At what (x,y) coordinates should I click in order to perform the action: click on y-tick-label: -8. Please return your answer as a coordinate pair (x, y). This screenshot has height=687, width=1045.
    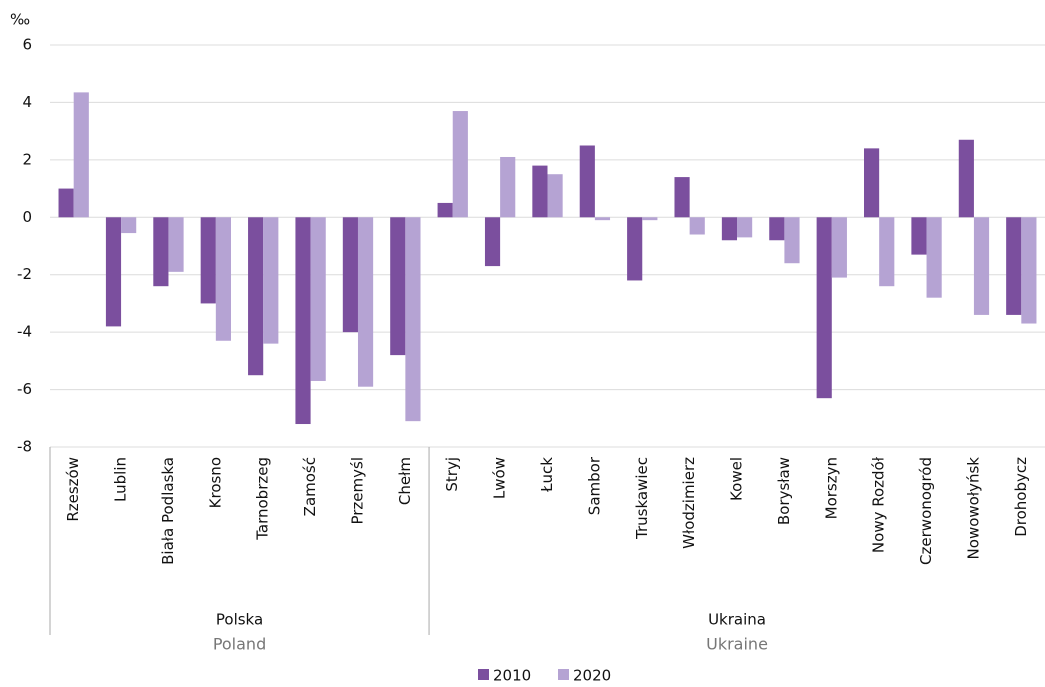
    Looking at the image, I should click on (24, 447).